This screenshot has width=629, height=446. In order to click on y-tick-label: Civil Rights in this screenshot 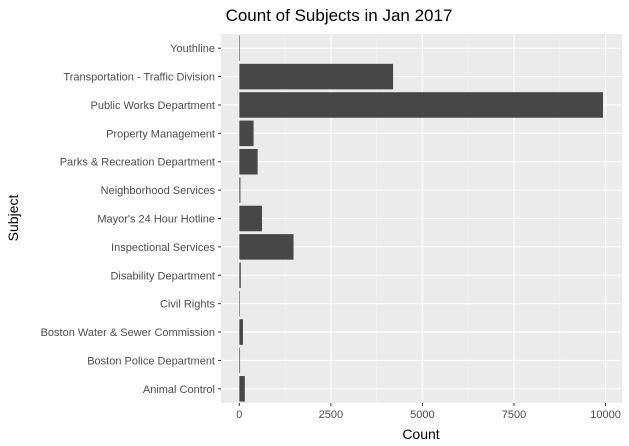, I will do `click(188, 305)`.